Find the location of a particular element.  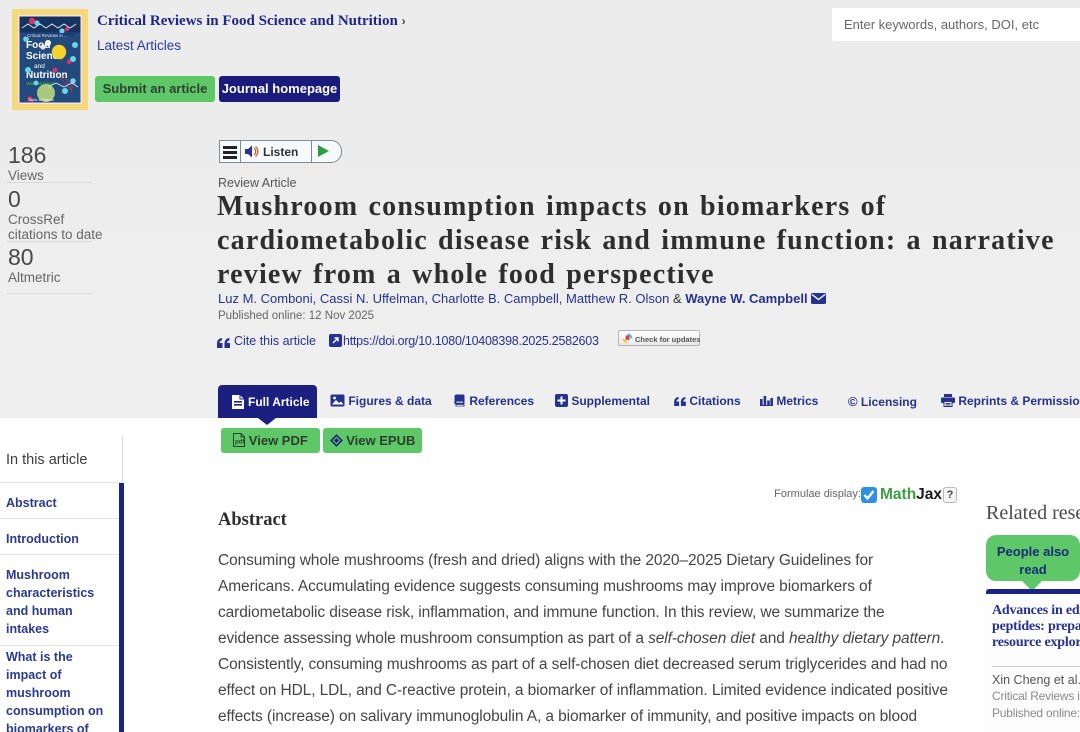

svg-text: Food is located at coordinates (38, 45).